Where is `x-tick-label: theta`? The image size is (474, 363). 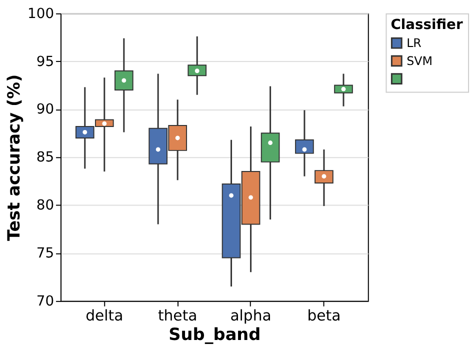 x-tick-label: theta is located at coordinates (178, 315).